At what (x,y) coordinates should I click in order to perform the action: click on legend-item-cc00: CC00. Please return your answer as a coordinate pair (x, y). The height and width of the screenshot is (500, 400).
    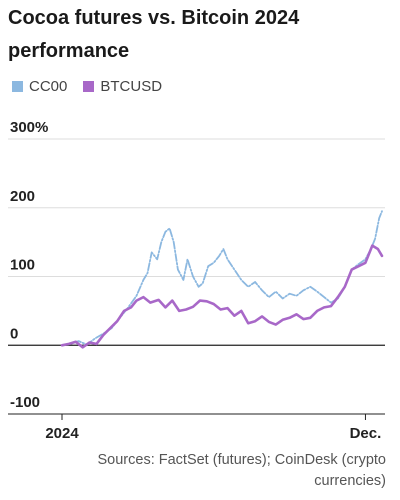
    Looking at the image, I should click on (39, 86).